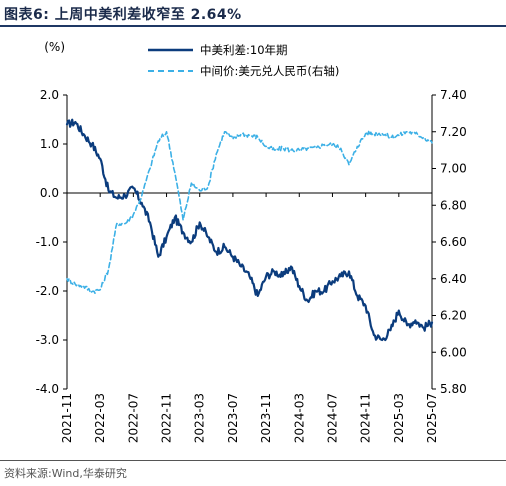 This screenshot has height=486, width=506. I want to click on x-tick-label: 2022-07, so click(133, 418).